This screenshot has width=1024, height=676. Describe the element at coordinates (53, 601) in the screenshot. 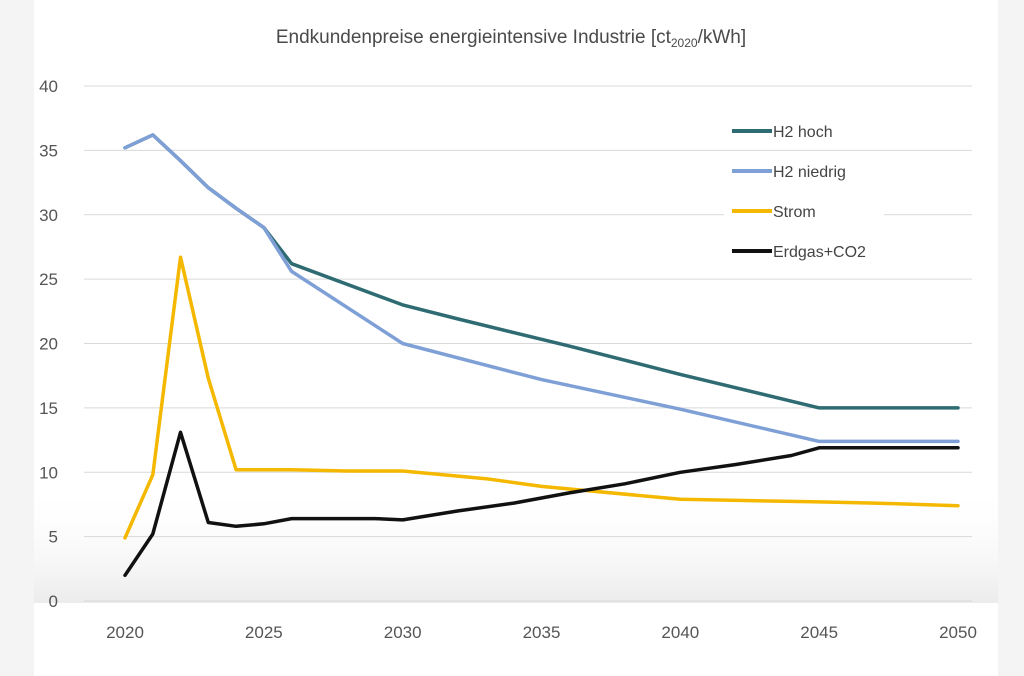

I see `y-tick-label: 0` at that location.